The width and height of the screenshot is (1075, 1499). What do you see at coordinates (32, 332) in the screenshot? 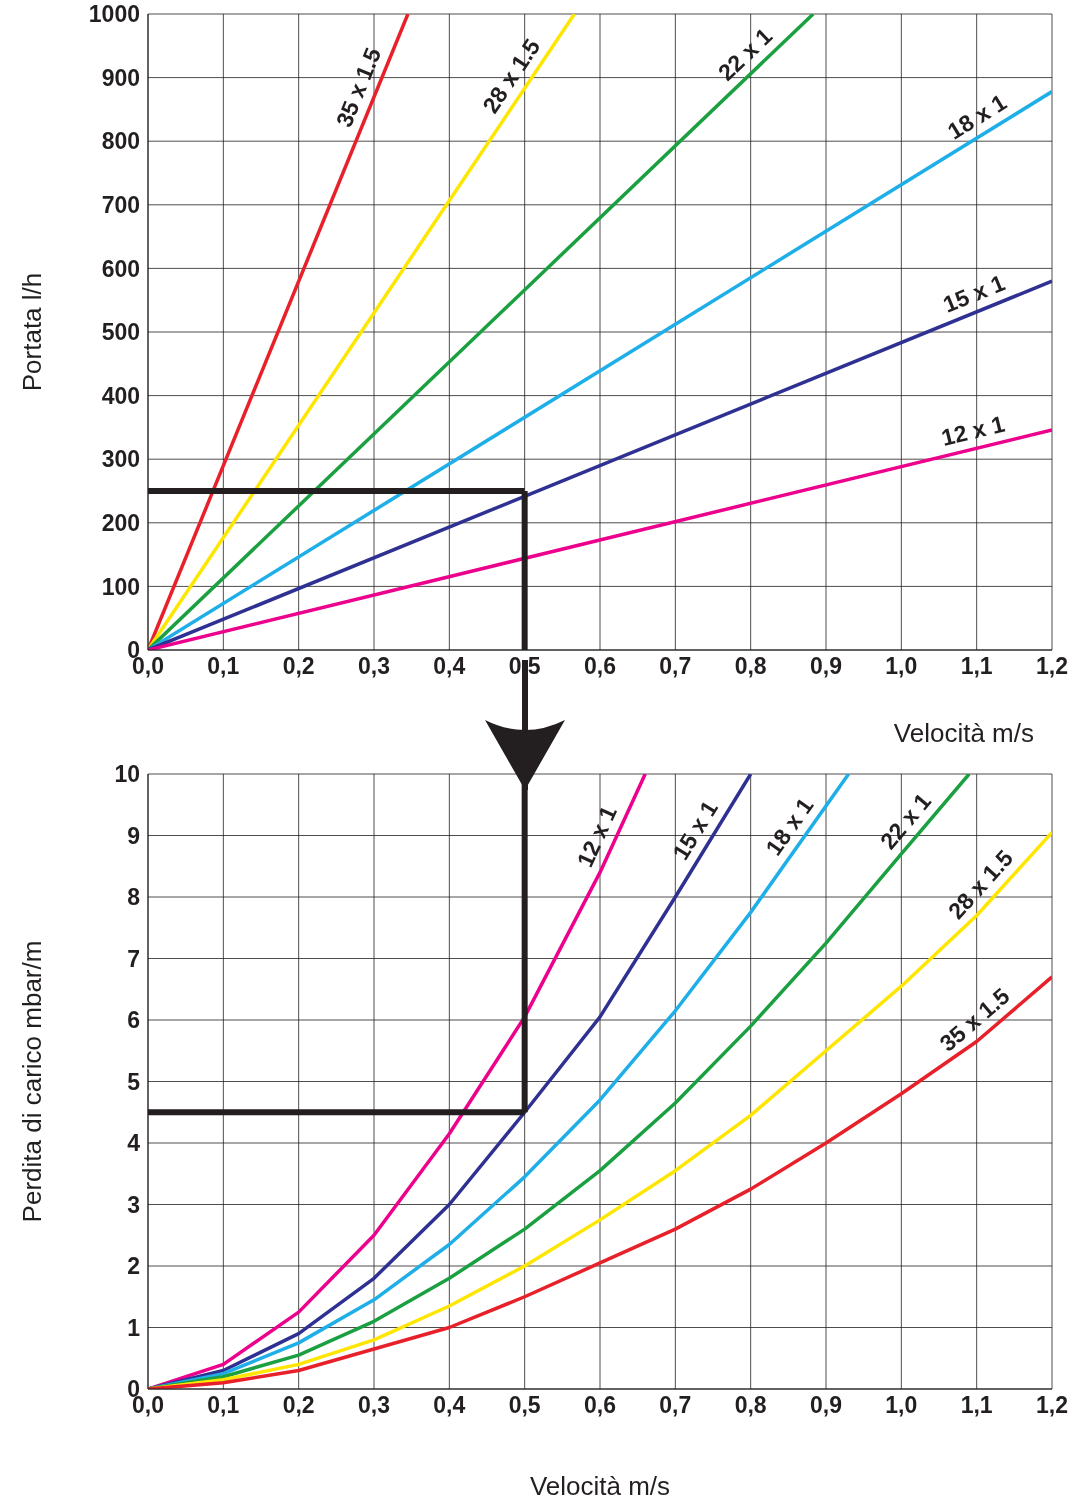
I see `y-axis-title: Portata l/h` at bounding box center [32, 332].